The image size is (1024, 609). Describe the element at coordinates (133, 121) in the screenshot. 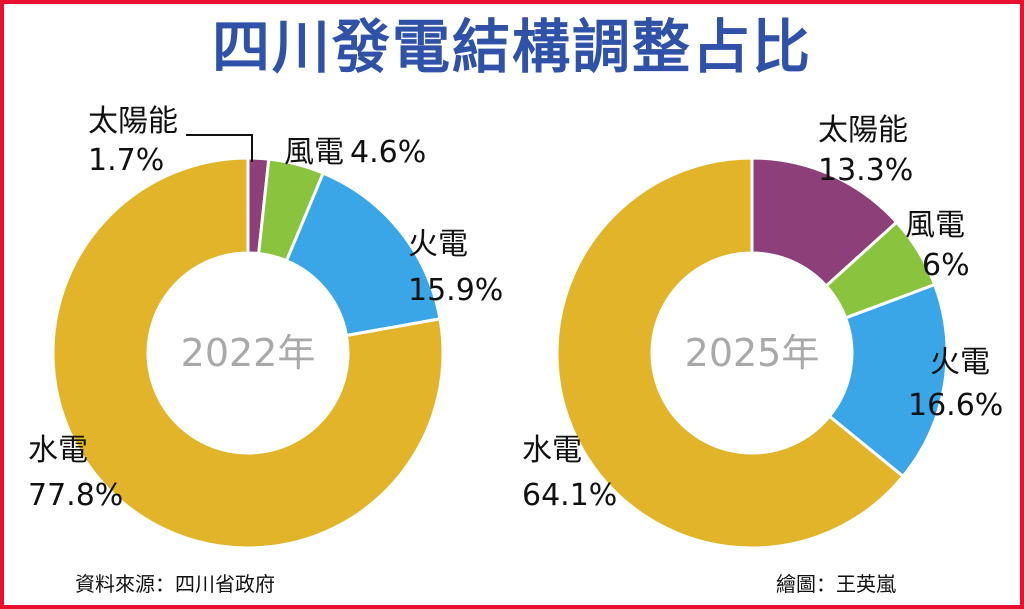

I see `label-solar-name-2022: 太陽能` at that location.